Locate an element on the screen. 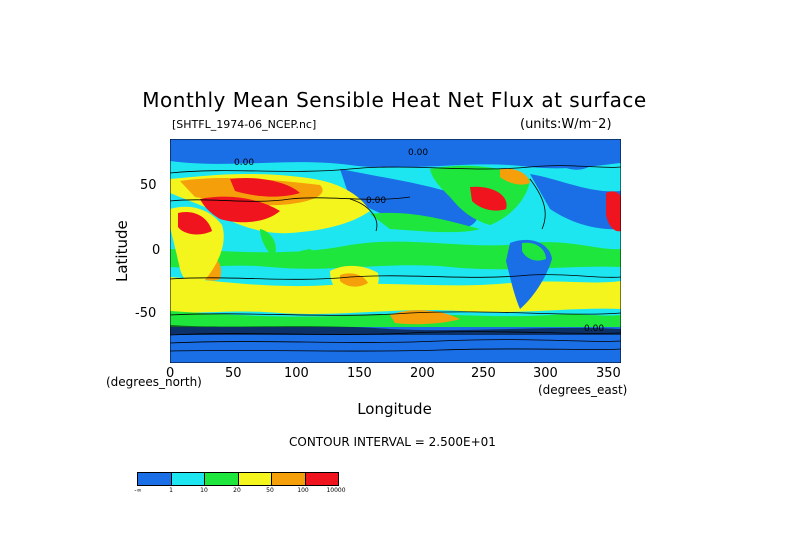  colorbar-label: 1 is located at coordinates (171, 490).